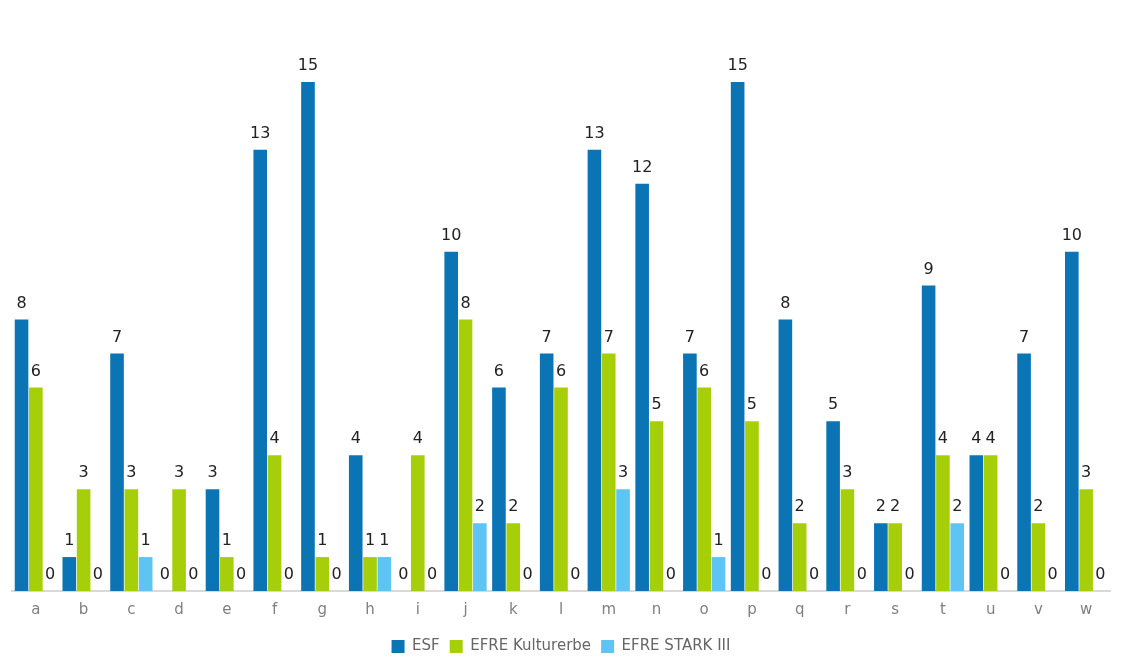  Describe the element at coordinates (895, 608) in the screenshot. I see `x-tick-label: s` at that location.